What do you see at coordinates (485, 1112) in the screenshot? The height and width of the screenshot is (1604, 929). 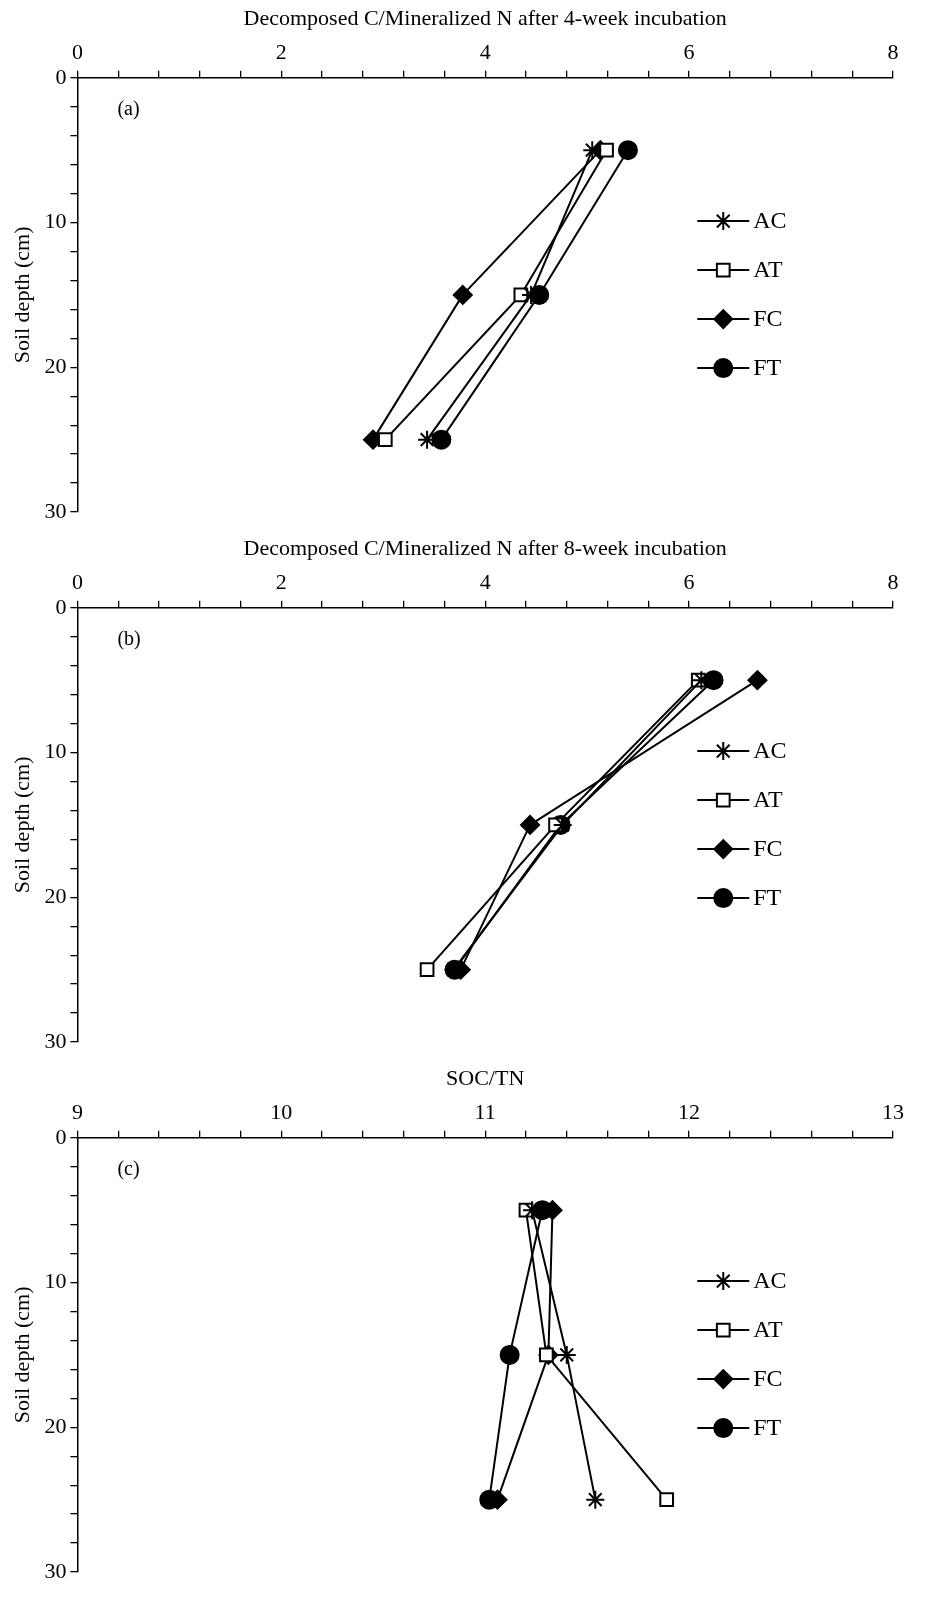 I see `x-tick-label: 11` at bounding box center [485, 1112].